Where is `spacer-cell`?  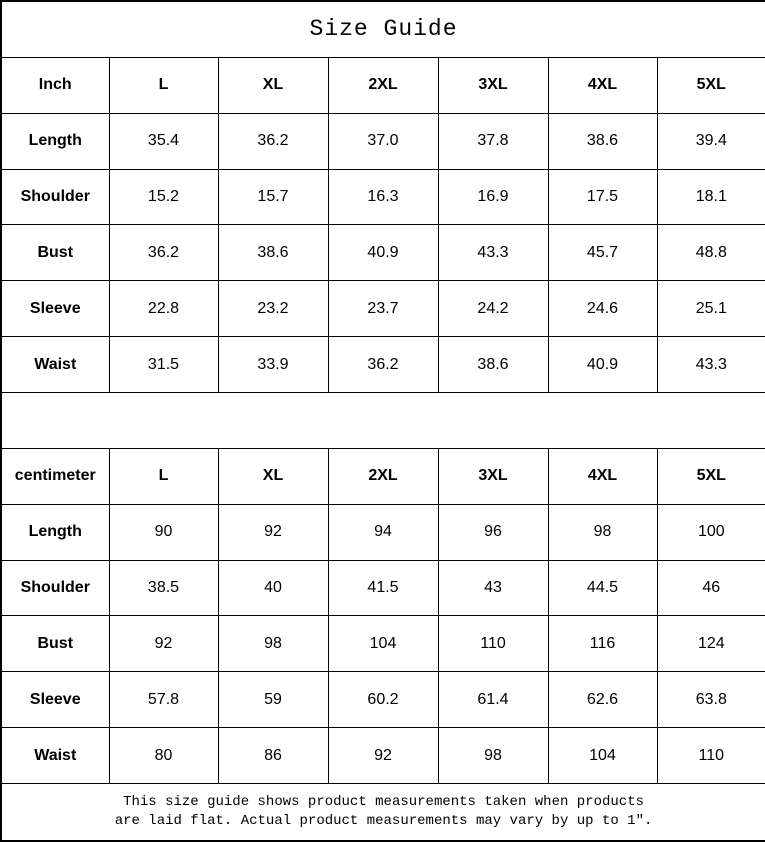
spacer-cell is located at coordinates (382, 420).